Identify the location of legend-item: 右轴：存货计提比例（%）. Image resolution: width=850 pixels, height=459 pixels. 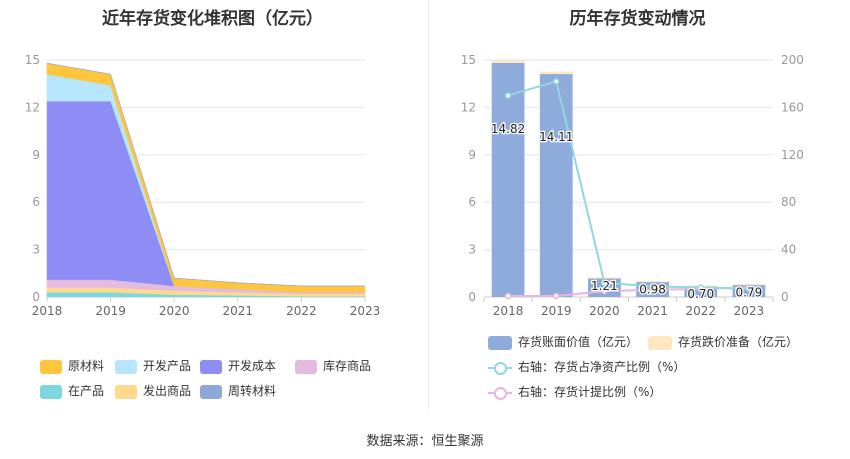
(574, 392).